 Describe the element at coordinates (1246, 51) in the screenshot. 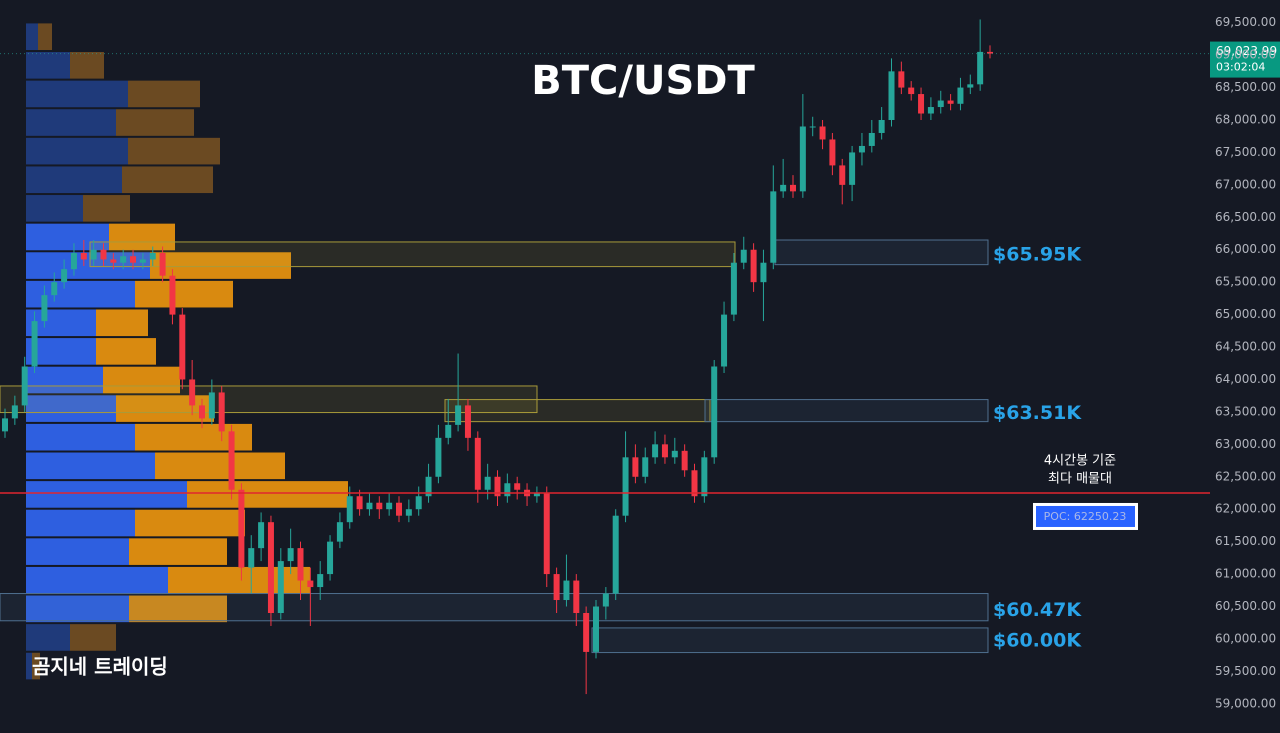

I see `last-price-label: 69,023.99` at that location.